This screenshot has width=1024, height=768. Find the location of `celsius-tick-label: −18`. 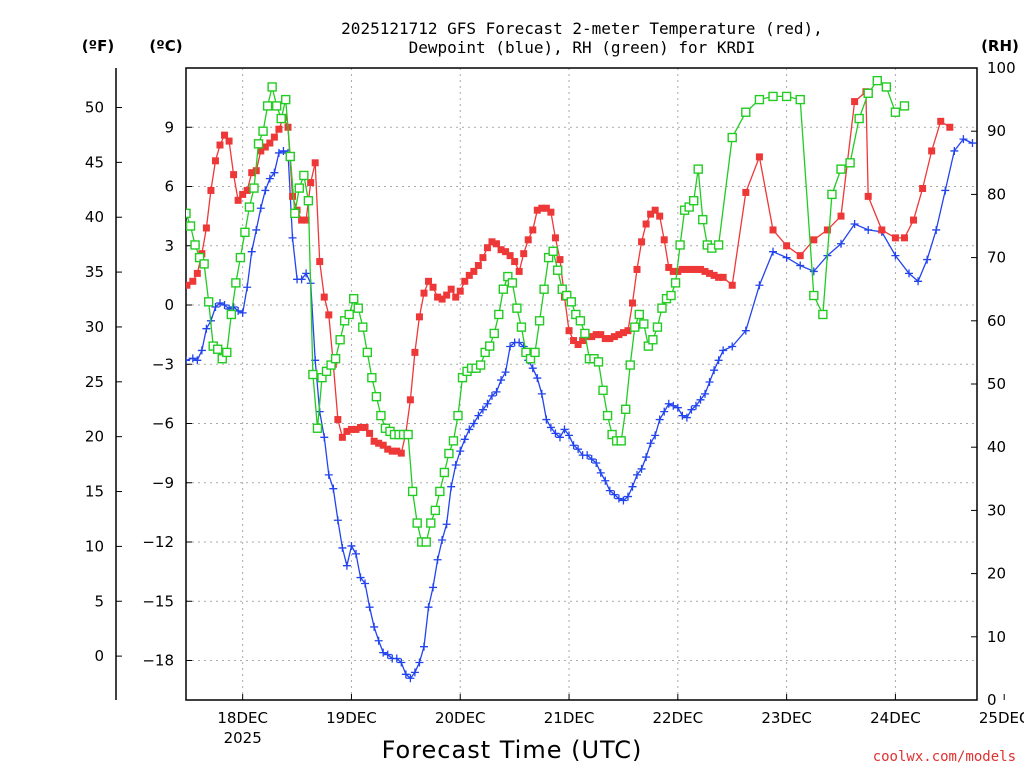

celsius-tick-label: −18 is located at coordinates (158, 661).